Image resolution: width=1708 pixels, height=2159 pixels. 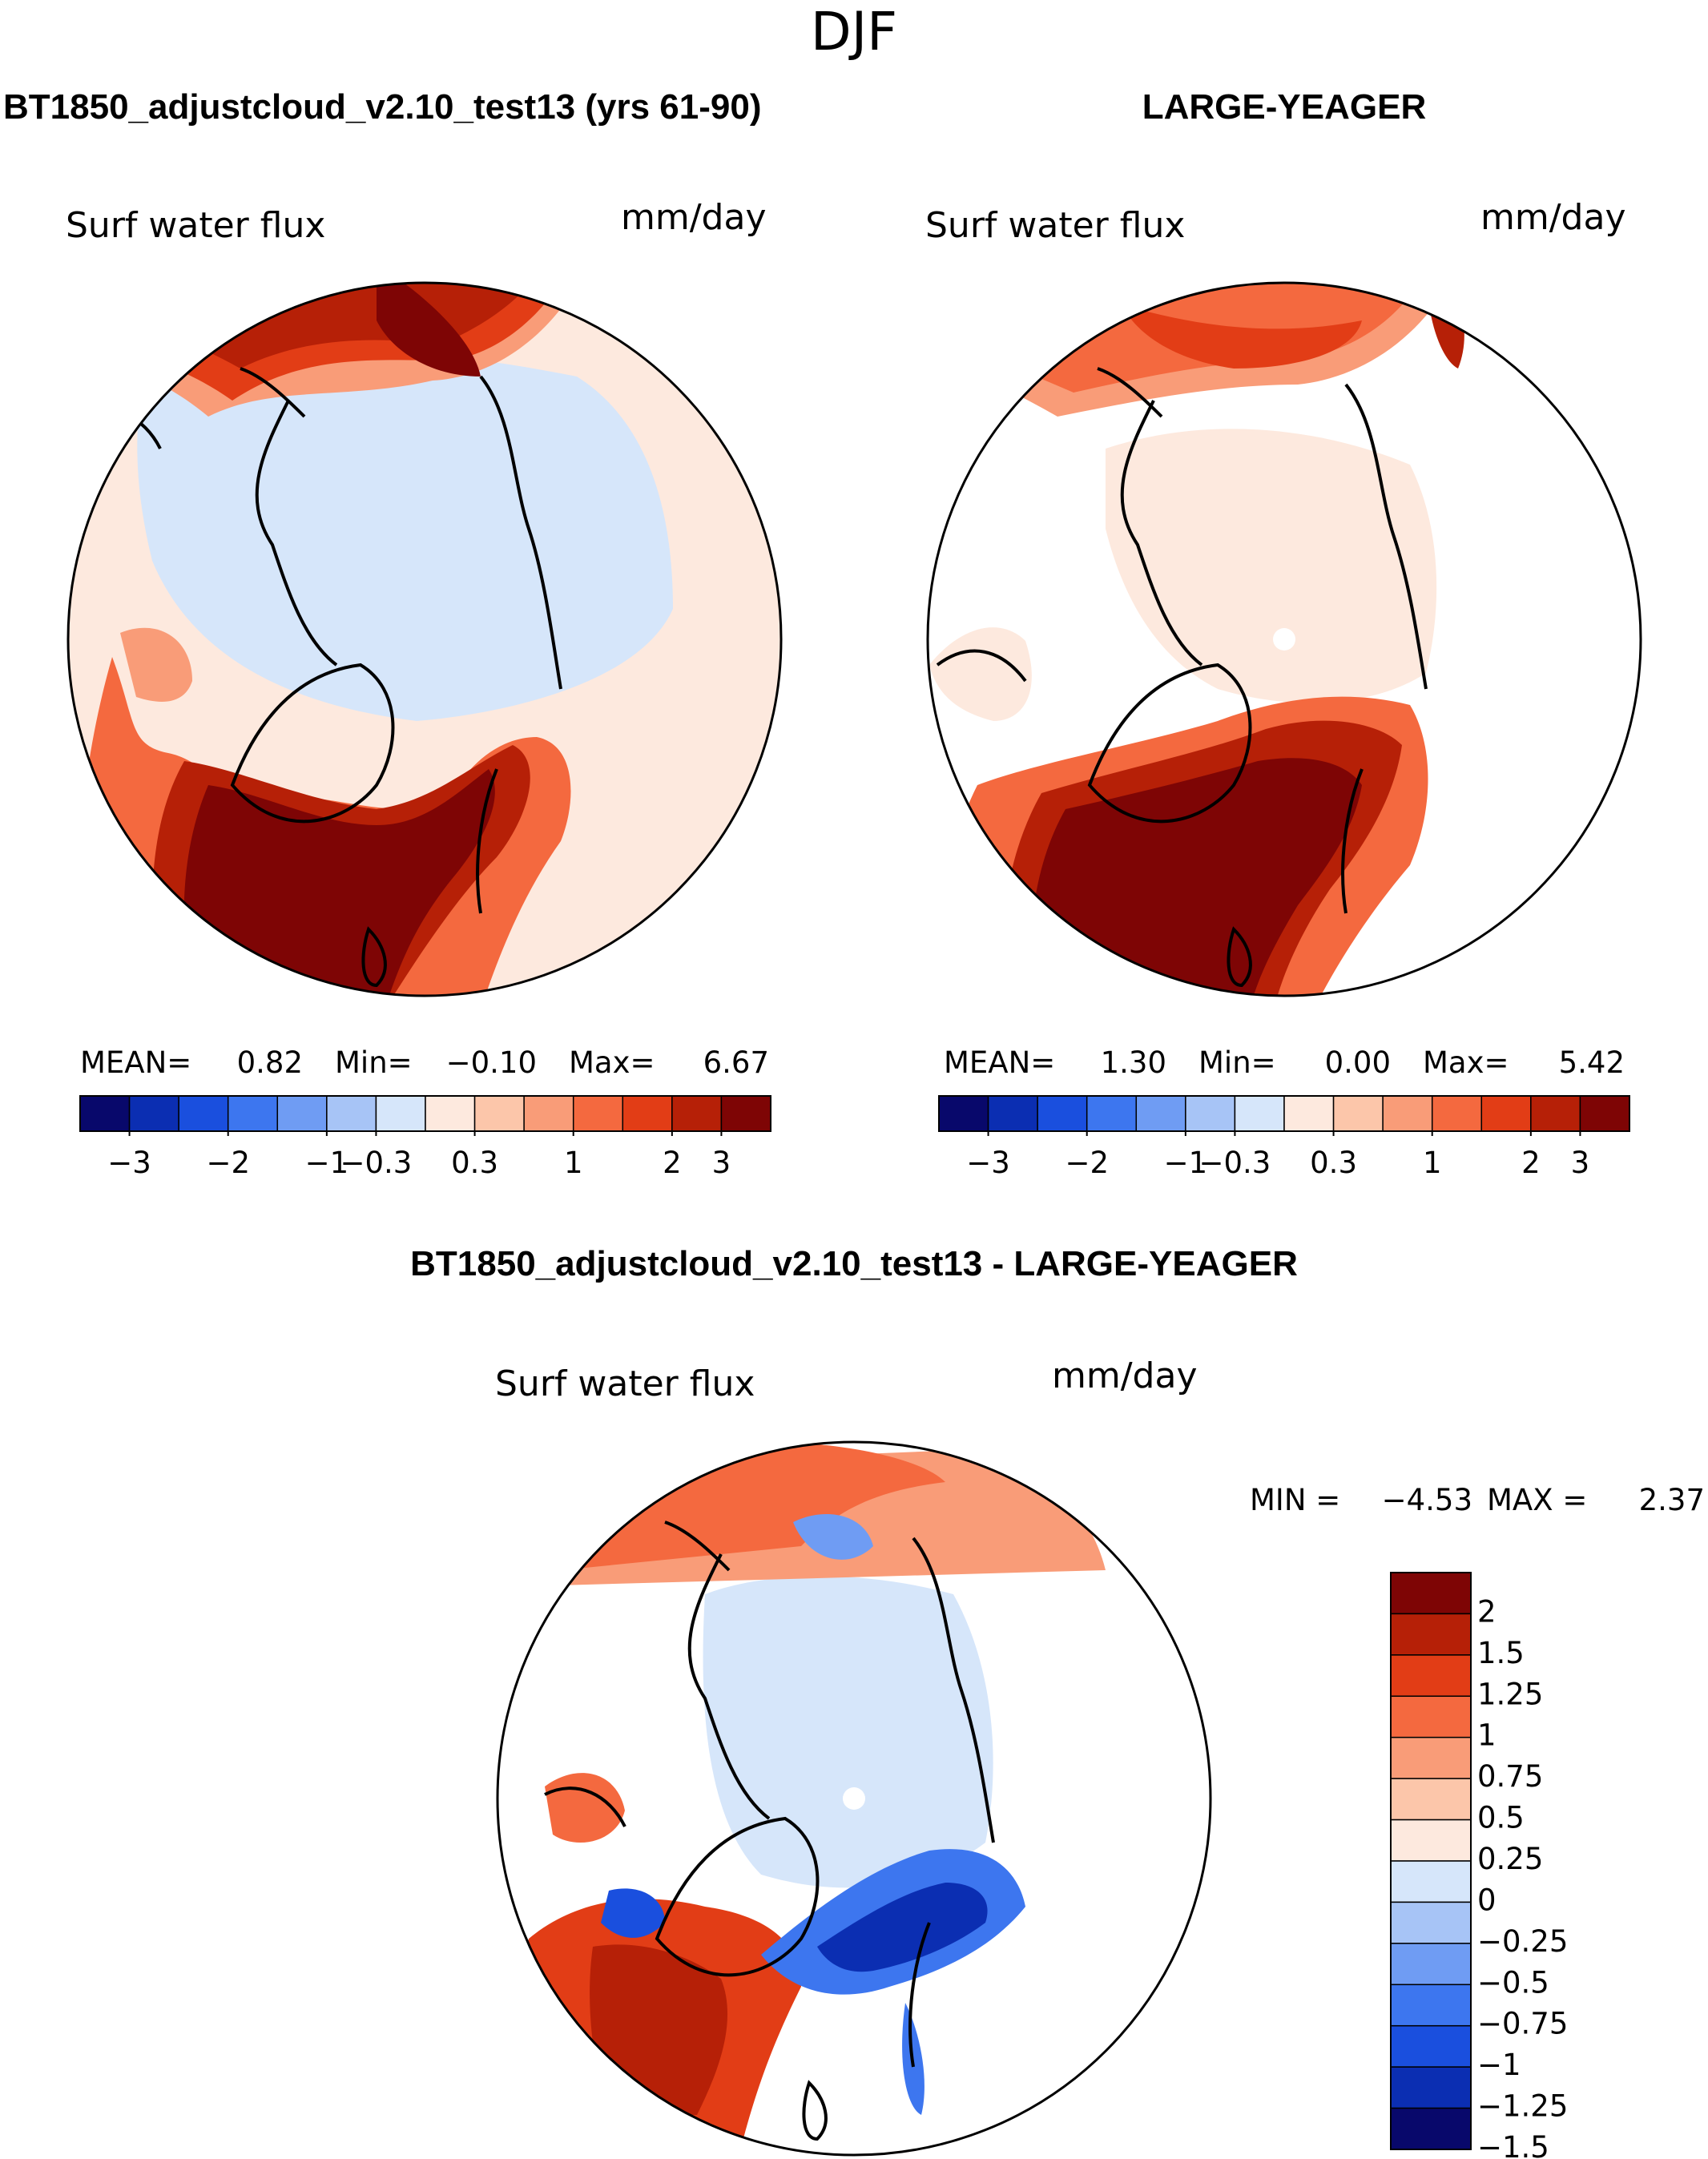 I want to click on panel-b-colorbar-frame, so click(x=1284, y=1113).